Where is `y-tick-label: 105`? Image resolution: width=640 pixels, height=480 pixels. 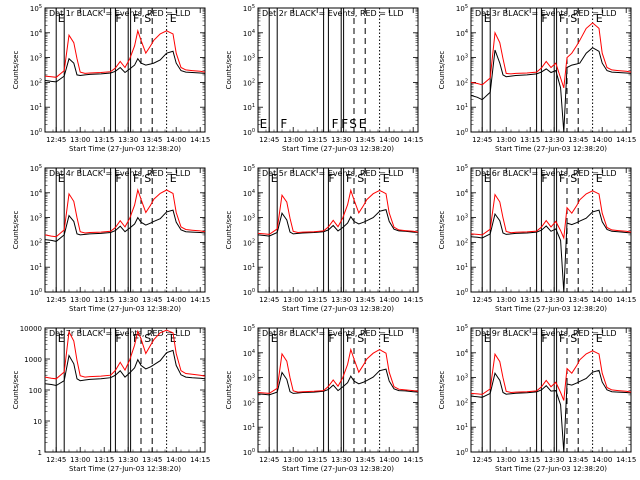
y-tick-label: 105 is located at coordinates (462, 168).